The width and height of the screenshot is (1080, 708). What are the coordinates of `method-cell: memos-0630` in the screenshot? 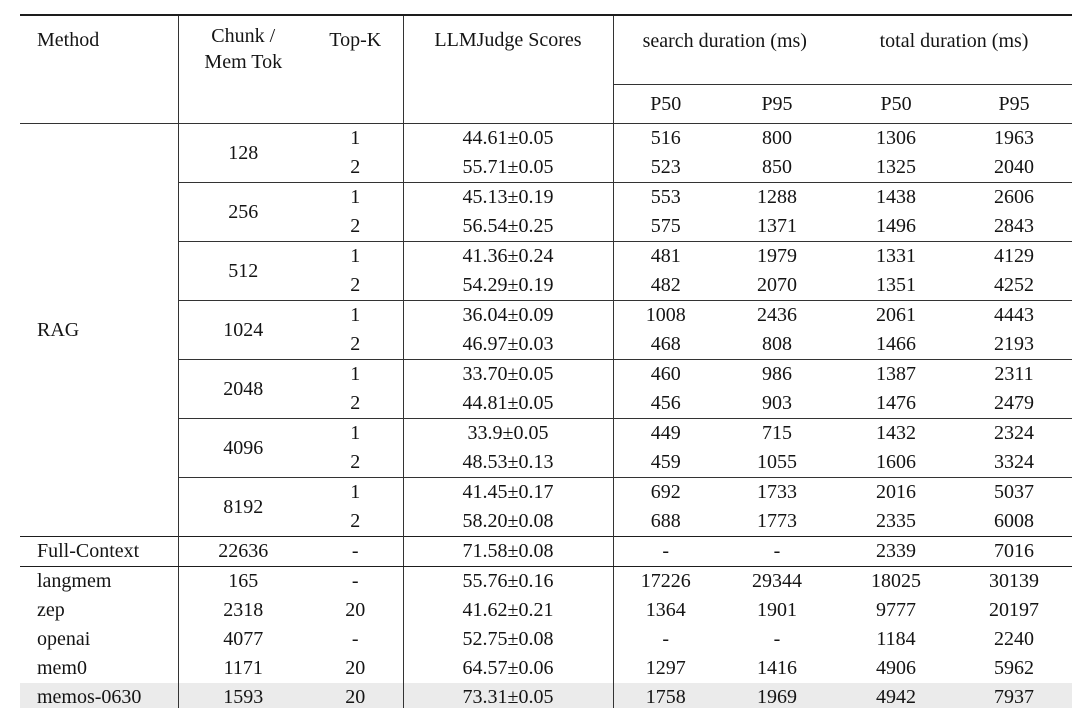 It's located at (99, 695).